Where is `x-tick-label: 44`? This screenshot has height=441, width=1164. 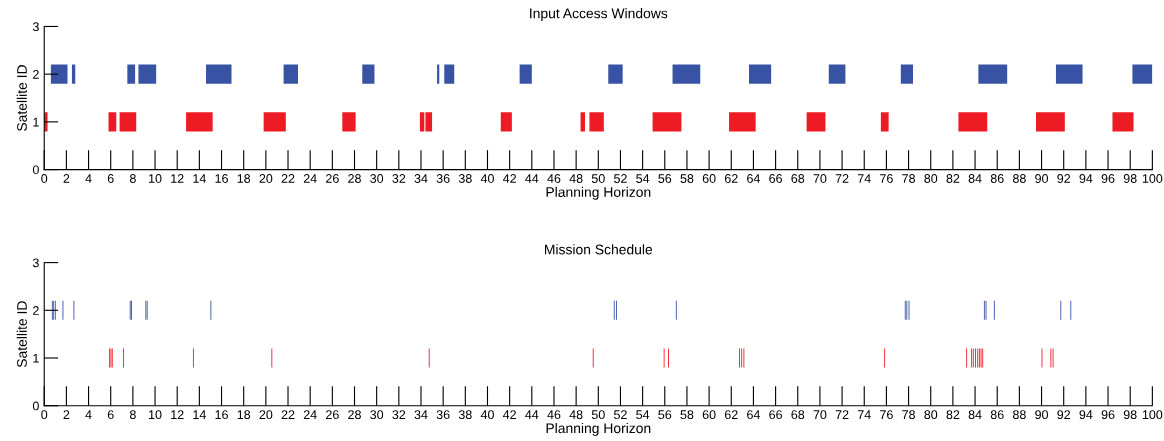 x-tick-label: 44 is located at coordinates (532, 178).